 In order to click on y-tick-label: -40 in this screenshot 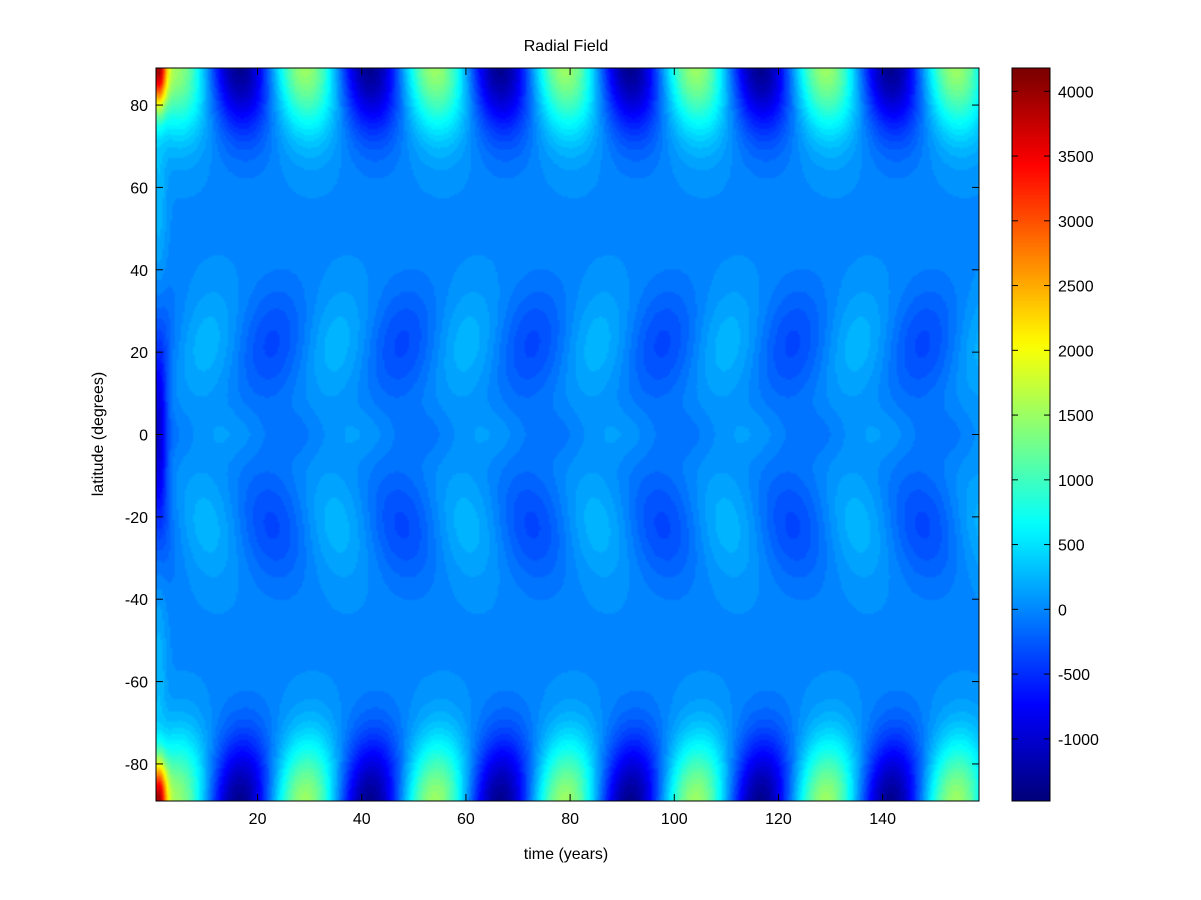, I will do `click(136, 600)`.